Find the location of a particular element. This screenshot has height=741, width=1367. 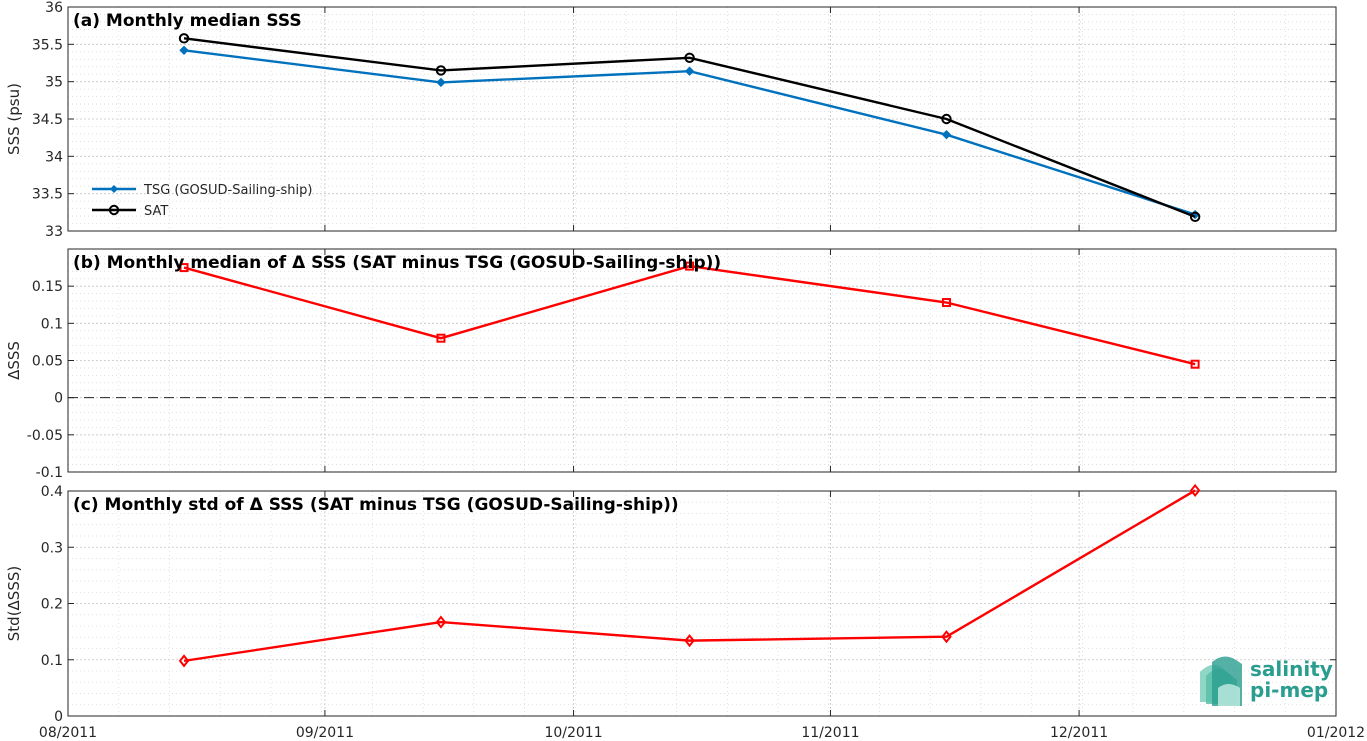

panel-title: (a) Monthly median SSS is located at coordinates (187, 21).